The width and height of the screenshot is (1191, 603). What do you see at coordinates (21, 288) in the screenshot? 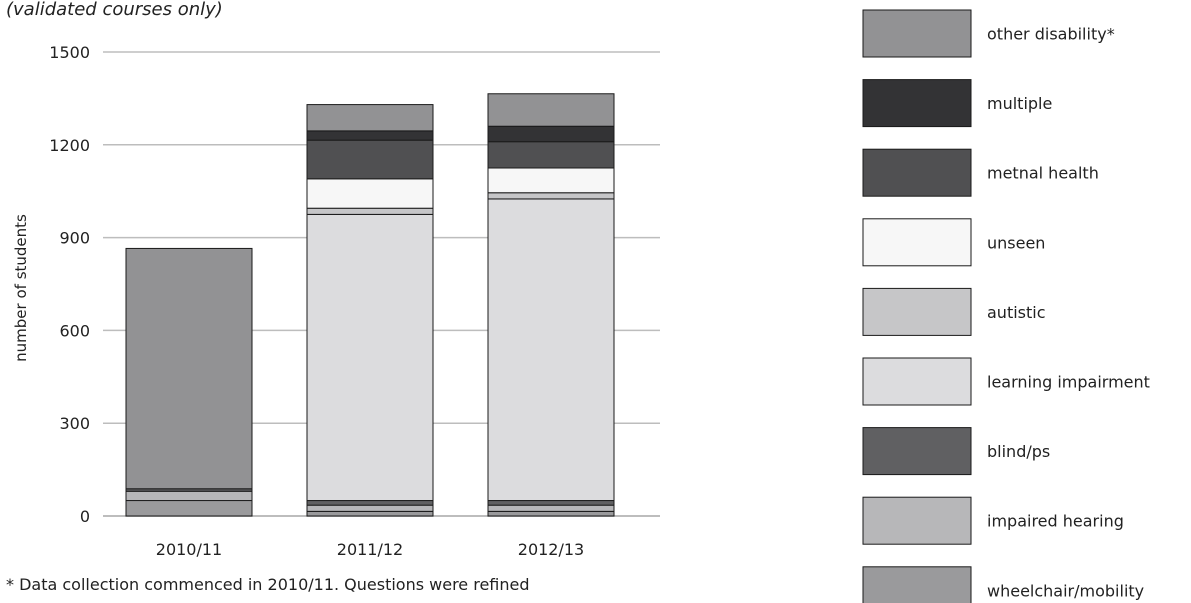
I see `y-axis-label: number of students` at bounding box center [21, 288].